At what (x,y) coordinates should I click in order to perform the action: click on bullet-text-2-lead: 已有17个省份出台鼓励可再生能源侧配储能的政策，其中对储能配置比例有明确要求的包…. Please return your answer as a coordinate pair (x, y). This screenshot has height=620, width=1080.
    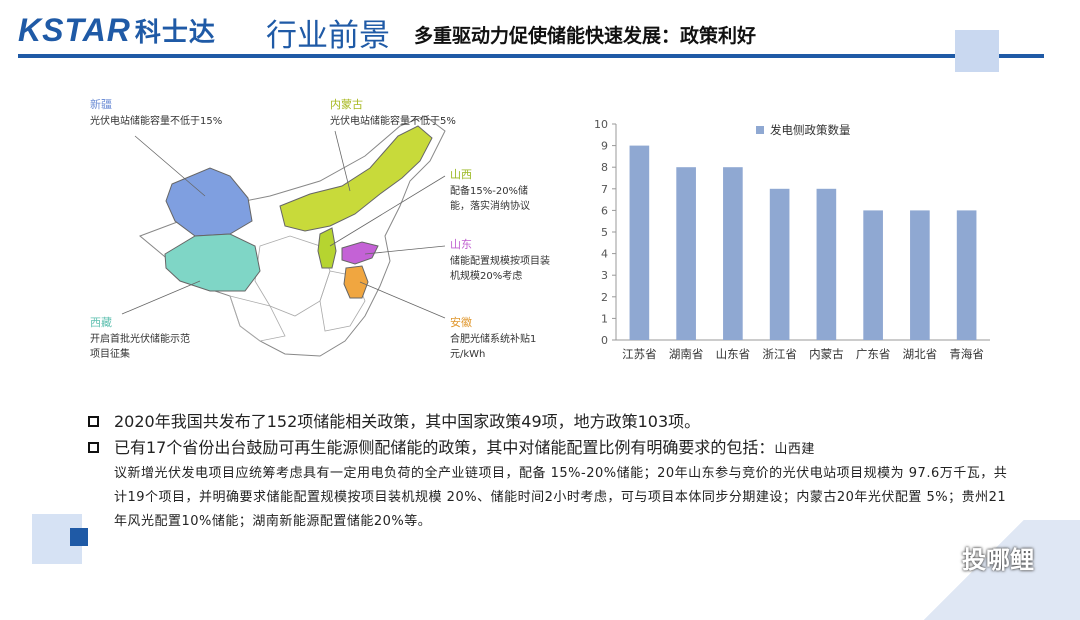
    Looking at the image, I should click on (444, 447).